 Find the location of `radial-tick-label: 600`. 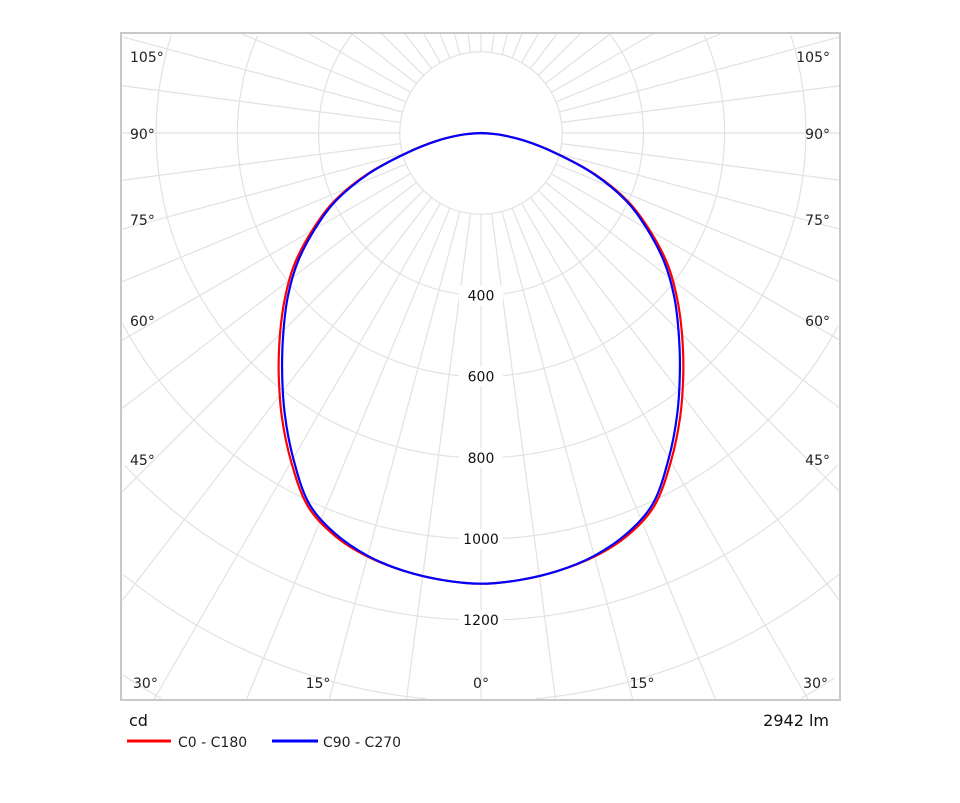

radial-tick-label: 600 is located at coordinates (481, 378).